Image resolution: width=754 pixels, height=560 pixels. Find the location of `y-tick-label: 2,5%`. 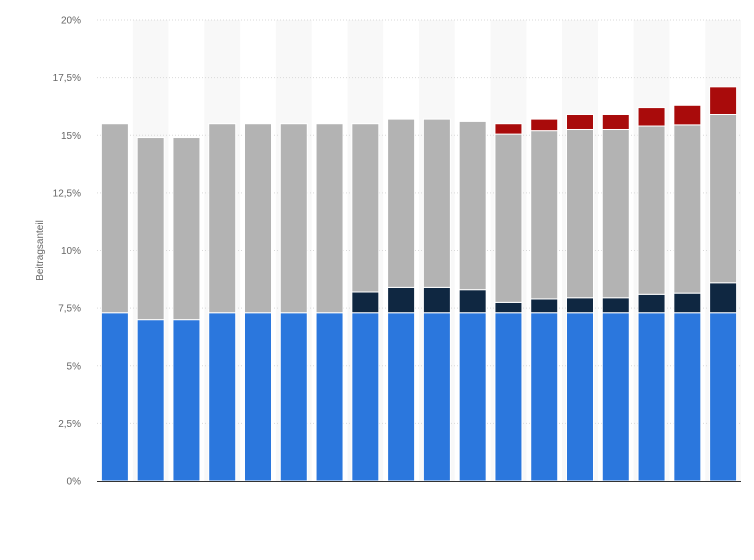

y-tick-label: 2,5% is located at coordinates (69, 424).